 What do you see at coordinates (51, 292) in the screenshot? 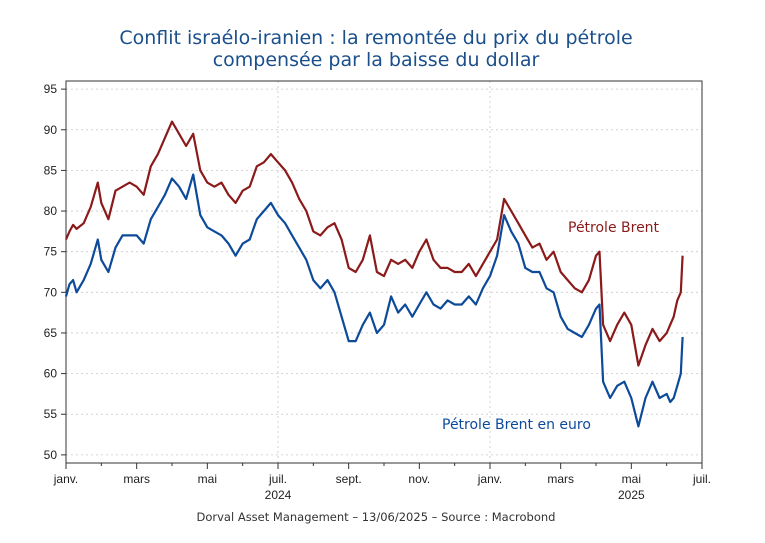
I see `y-tick-label: 70` at bounding box center [51, 292].